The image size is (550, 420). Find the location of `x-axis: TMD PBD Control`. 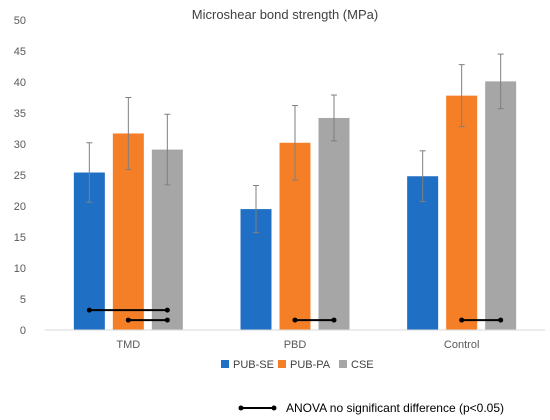

x-axis: TMD PBD Control is located at coordinates (297, 345).